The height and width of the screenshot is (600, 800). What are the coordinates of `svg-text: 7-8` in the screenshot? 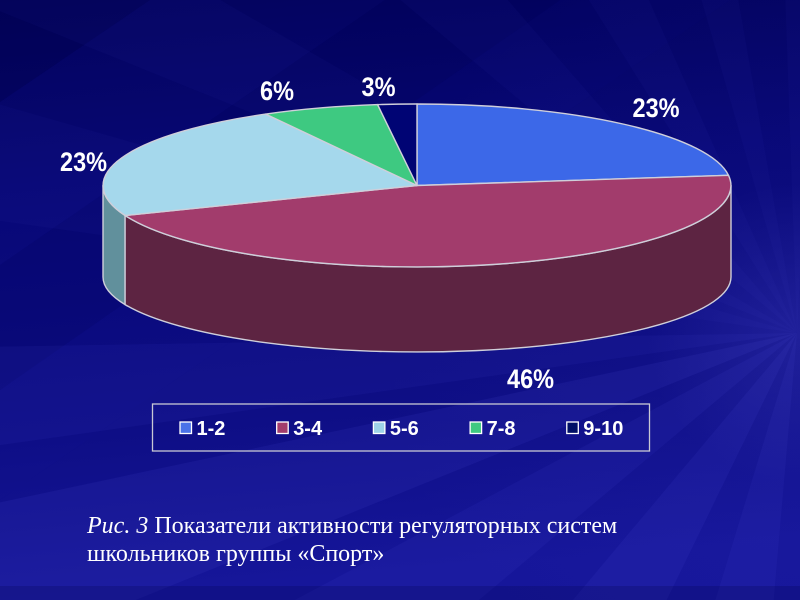 It's located at (501, 429).